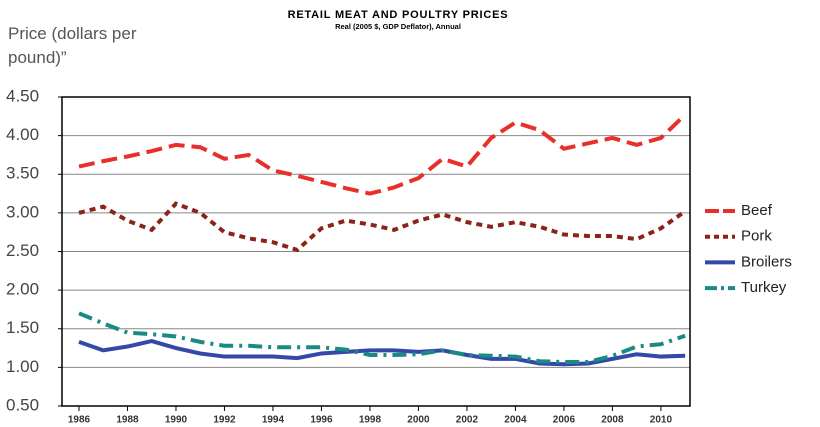  What do you see at coordinates (127, 420) in the screenshot?
I see `x-tick-label: 1988` at bounding box center [127, 420].